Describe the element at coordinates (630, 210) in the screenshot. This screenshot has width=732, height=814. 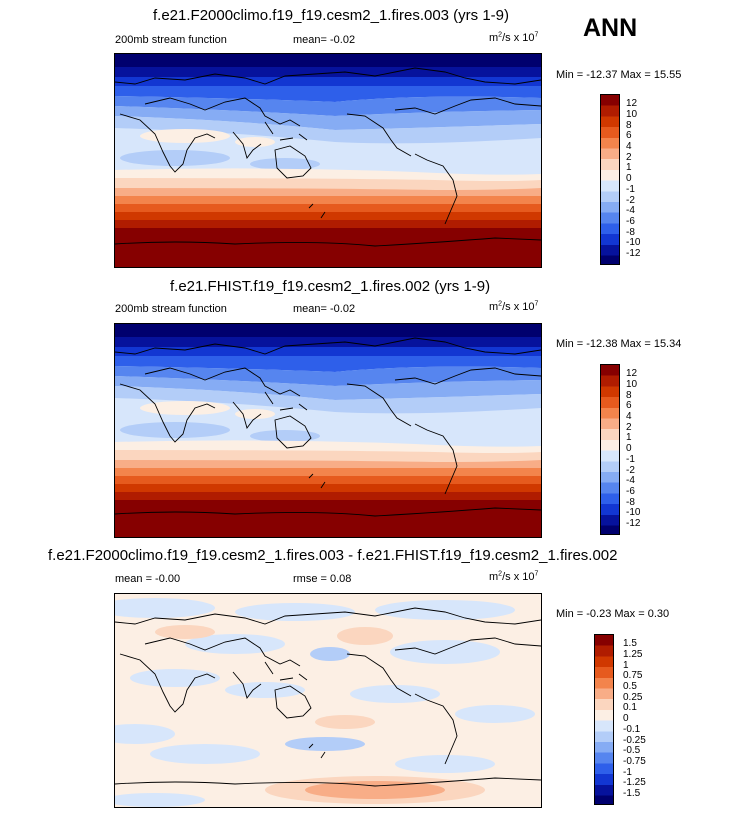
I see `panel1-colorbar-label: -4` at that location.